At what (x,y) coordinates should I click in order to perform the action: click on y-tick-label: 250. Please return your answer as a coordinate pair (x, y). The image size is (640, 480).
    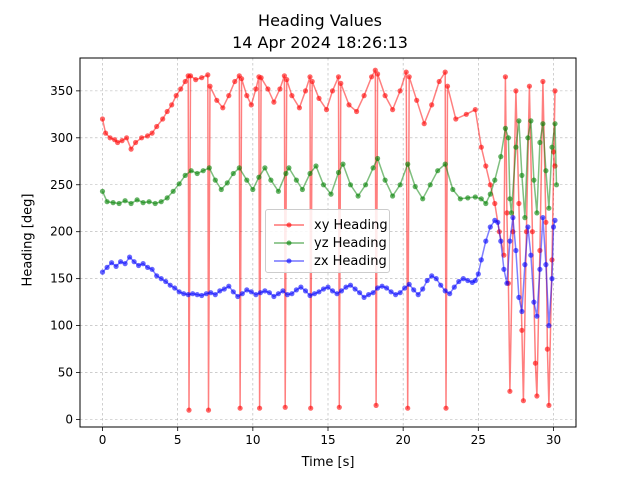
    Looking at the image, I should click on (61, 185).